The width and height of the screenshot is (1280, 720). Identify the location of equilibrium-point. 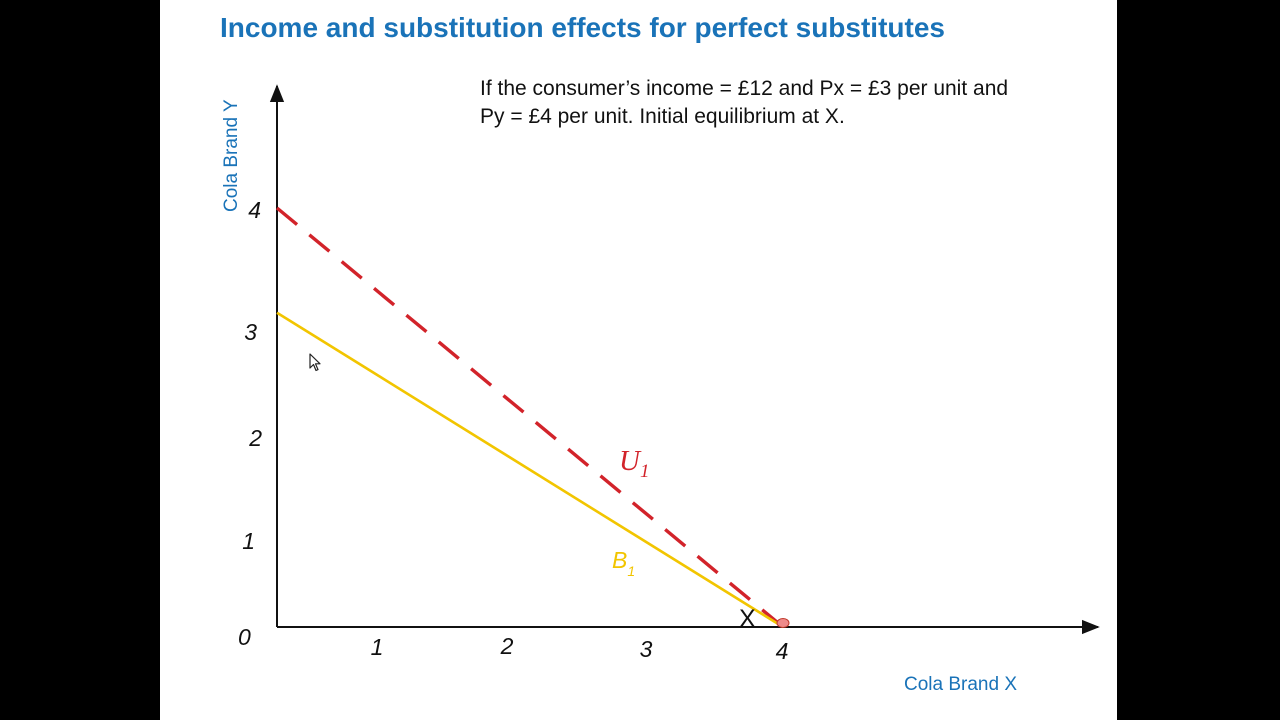
(783, 623).